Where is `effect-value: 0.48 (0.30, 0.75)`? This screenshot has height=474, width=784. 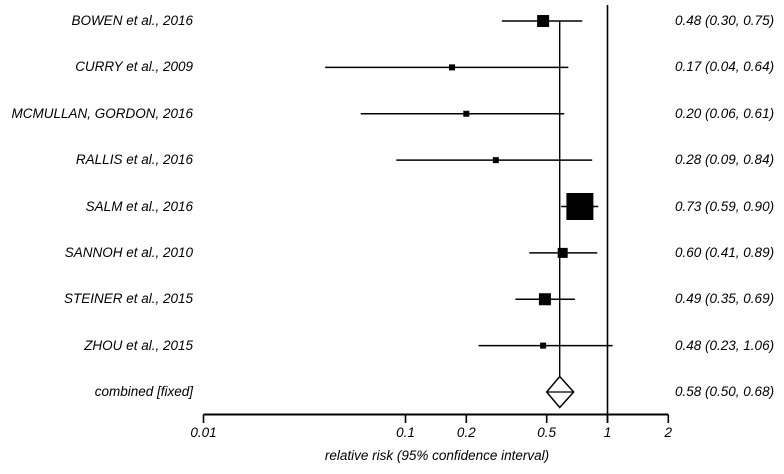
effect-value: 0.48 (0.30, 0.75) is located at coordinates (725, 20).